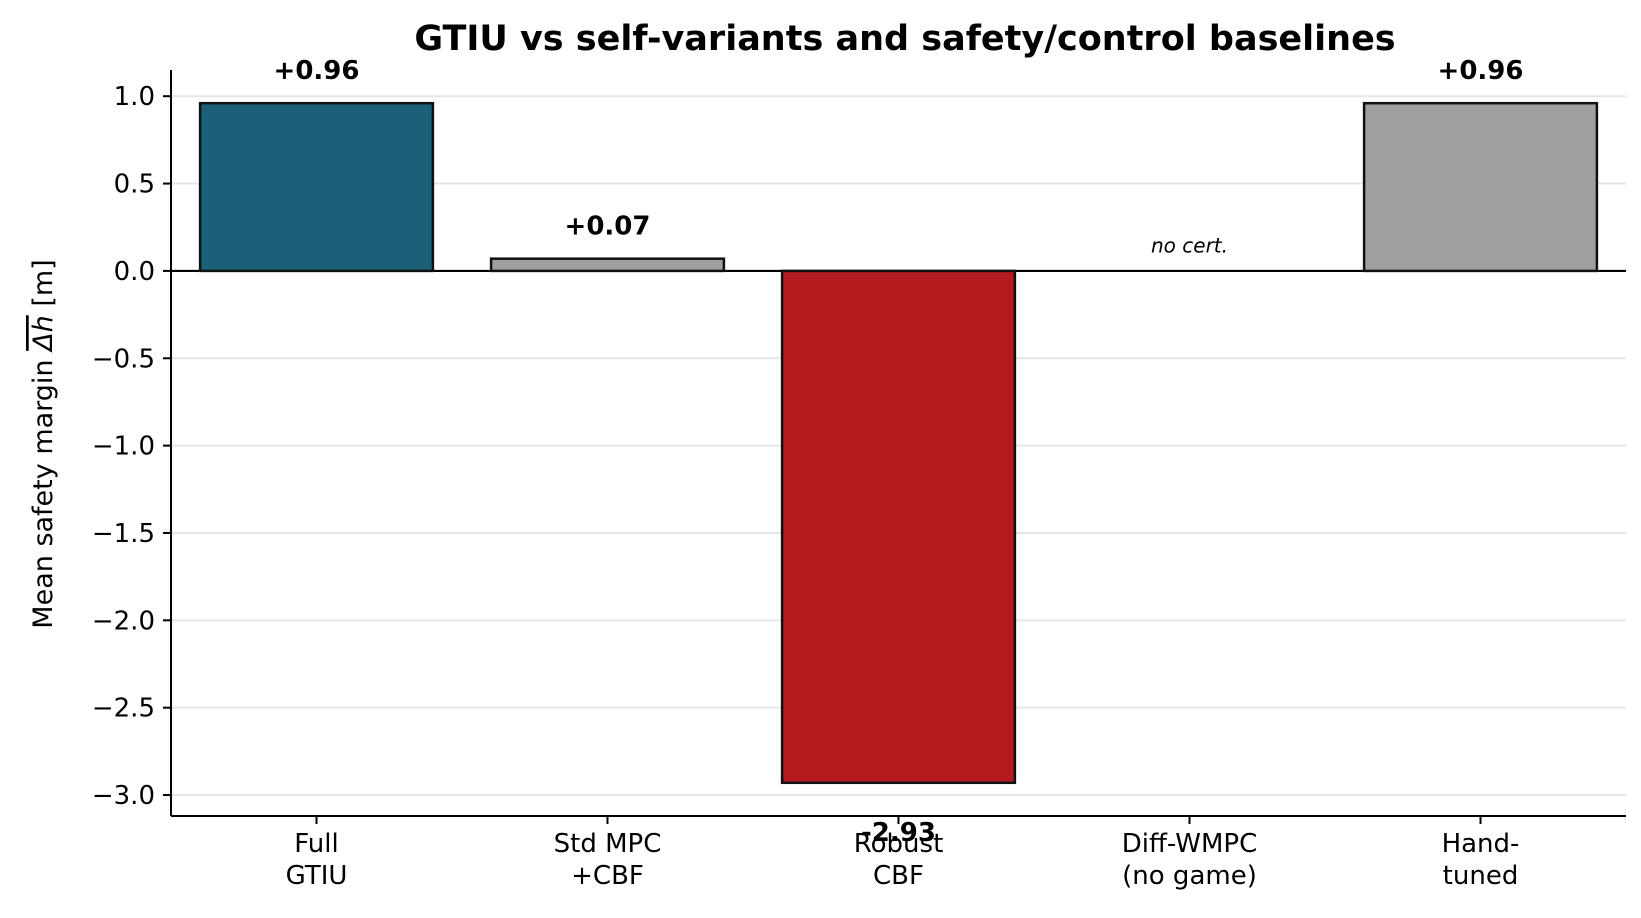  What do you see at coordinates (134, 97) in the screenshot?
I see `y-tick-label: 1.0` at bounding box center [134, 97].